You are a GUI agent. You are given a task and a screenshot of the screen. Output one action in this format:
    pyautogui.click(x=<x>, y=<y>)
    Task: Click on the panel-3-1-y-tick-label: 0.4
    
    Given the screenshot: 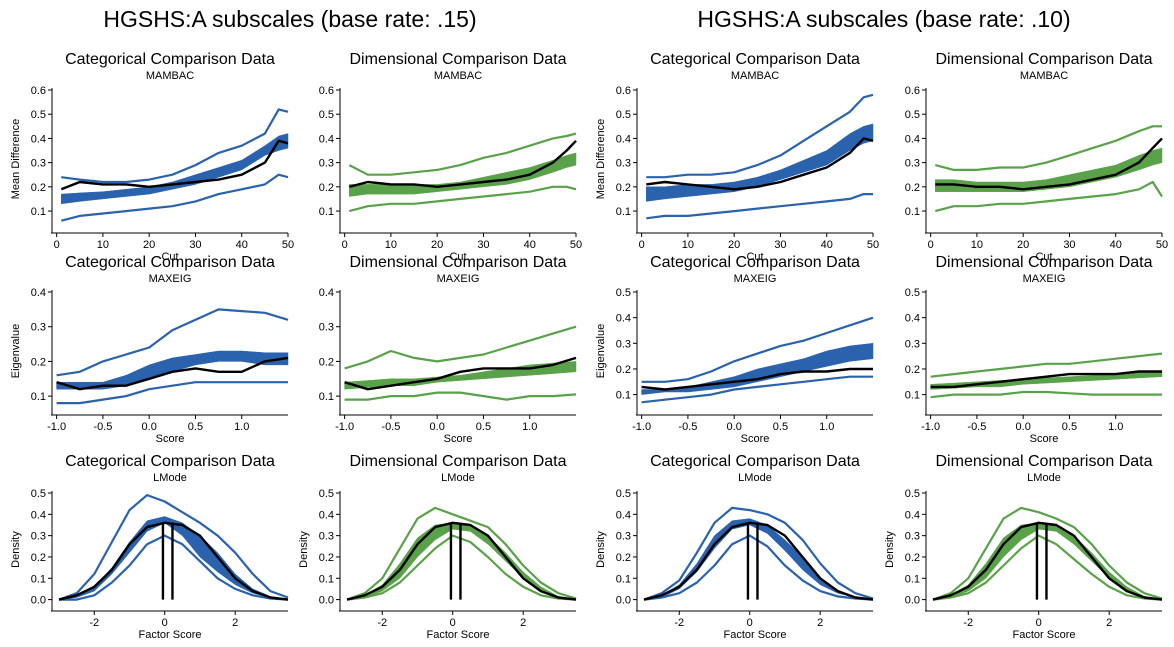 What is the action you would take?
    pyautogui.click(x=38, y=515)
    